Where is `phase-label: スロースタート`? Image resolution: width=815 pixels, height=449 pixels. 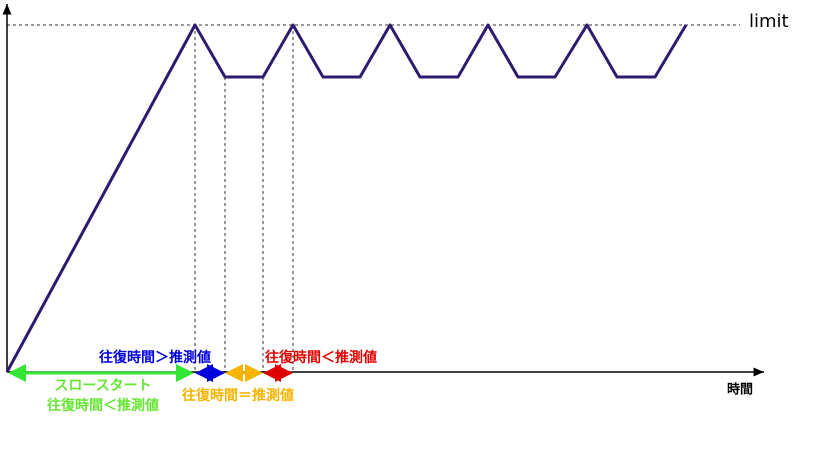
phase-label: スロースタート is located at coordinates (102, 386).